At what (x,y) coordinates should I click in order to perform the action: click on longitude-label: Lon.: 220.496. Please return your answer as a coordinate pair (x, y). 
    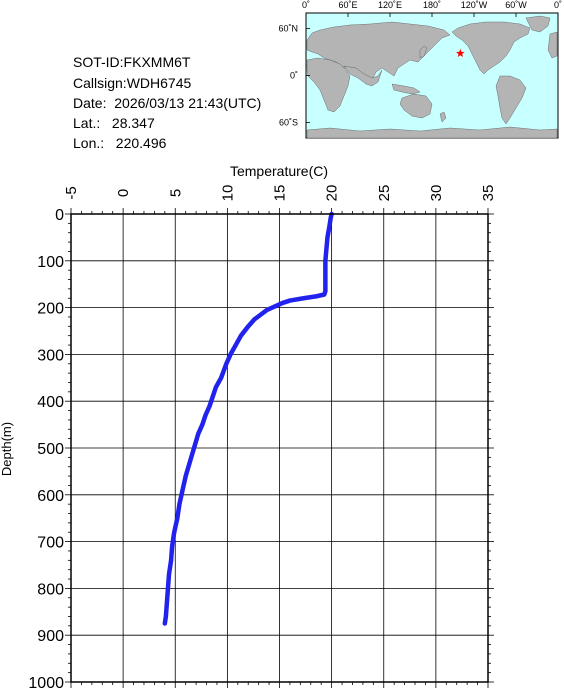
    Looking at the image, I should click on (120, 143).